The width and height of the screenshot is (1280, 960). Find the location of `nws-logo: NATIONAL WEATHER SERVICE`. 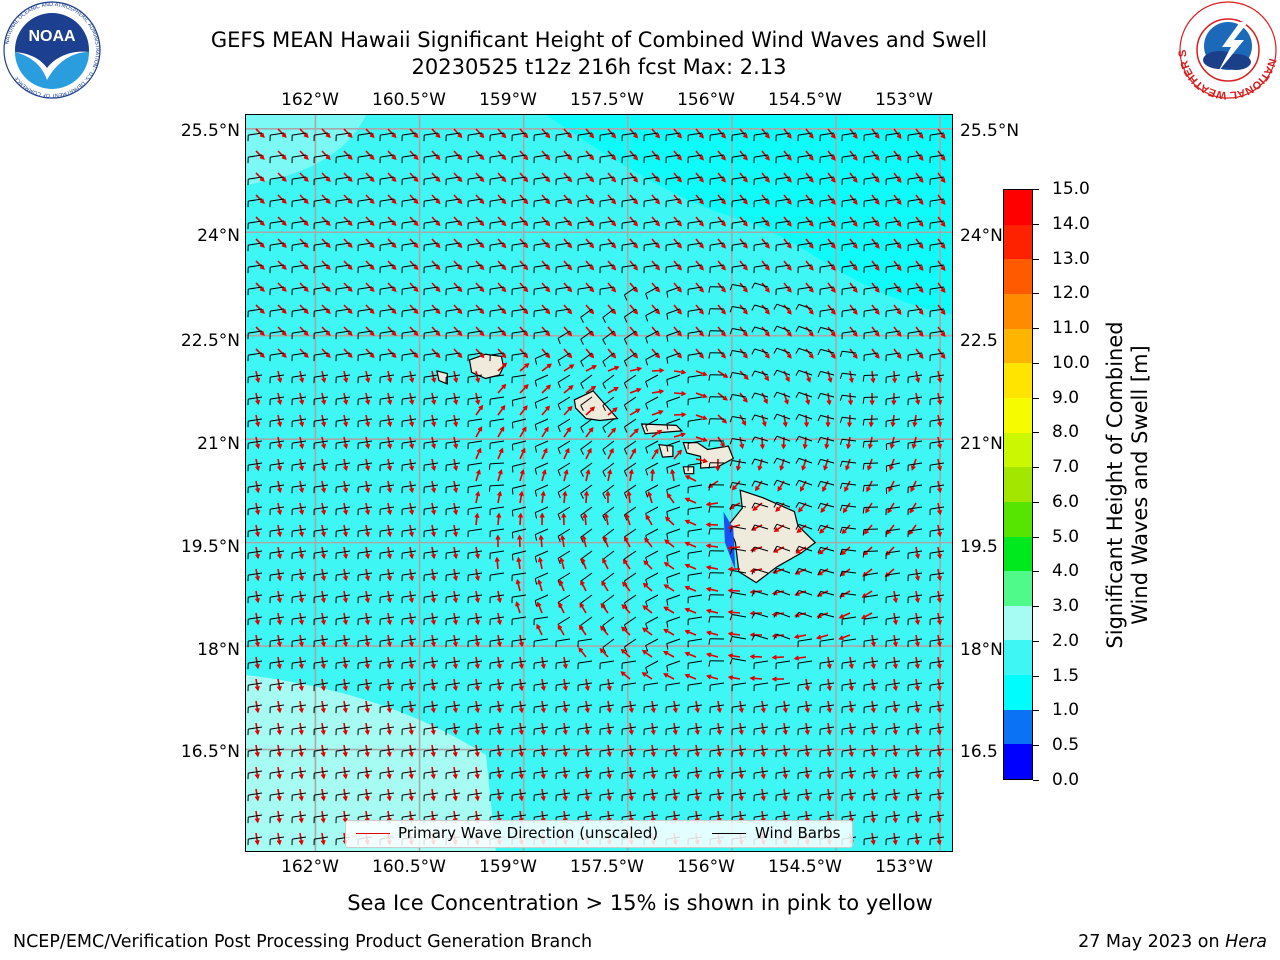

nws-logo: NATIONAL WEATHER SERVICE is located at coordinates (1226, 50).